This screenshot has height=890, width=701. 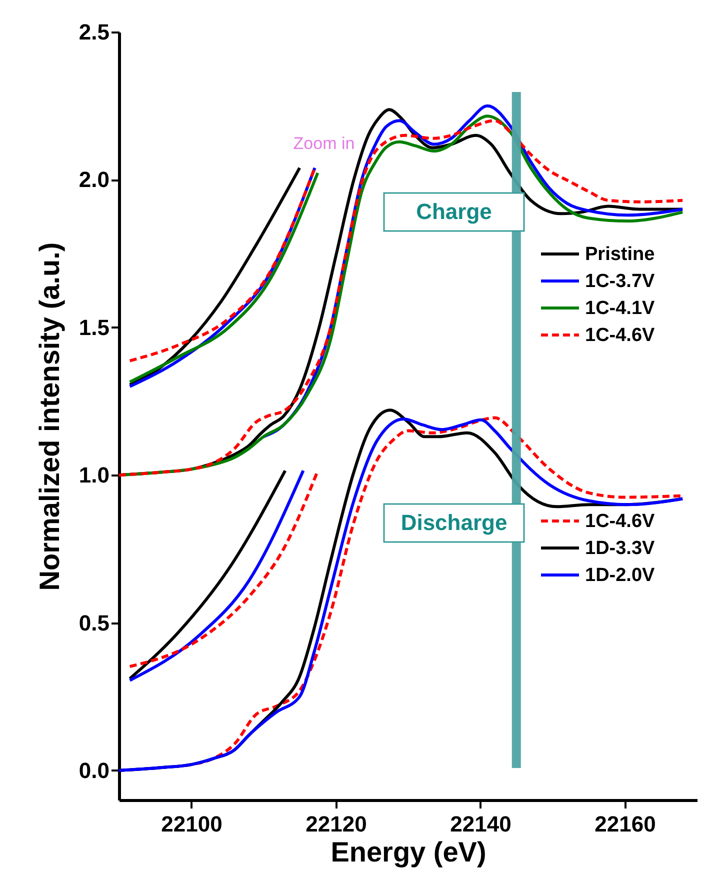 What do you see at coordinates (336, 824) in the screenshot?
I see `x-tick-label: 22120` at bounding box center [336, 824].